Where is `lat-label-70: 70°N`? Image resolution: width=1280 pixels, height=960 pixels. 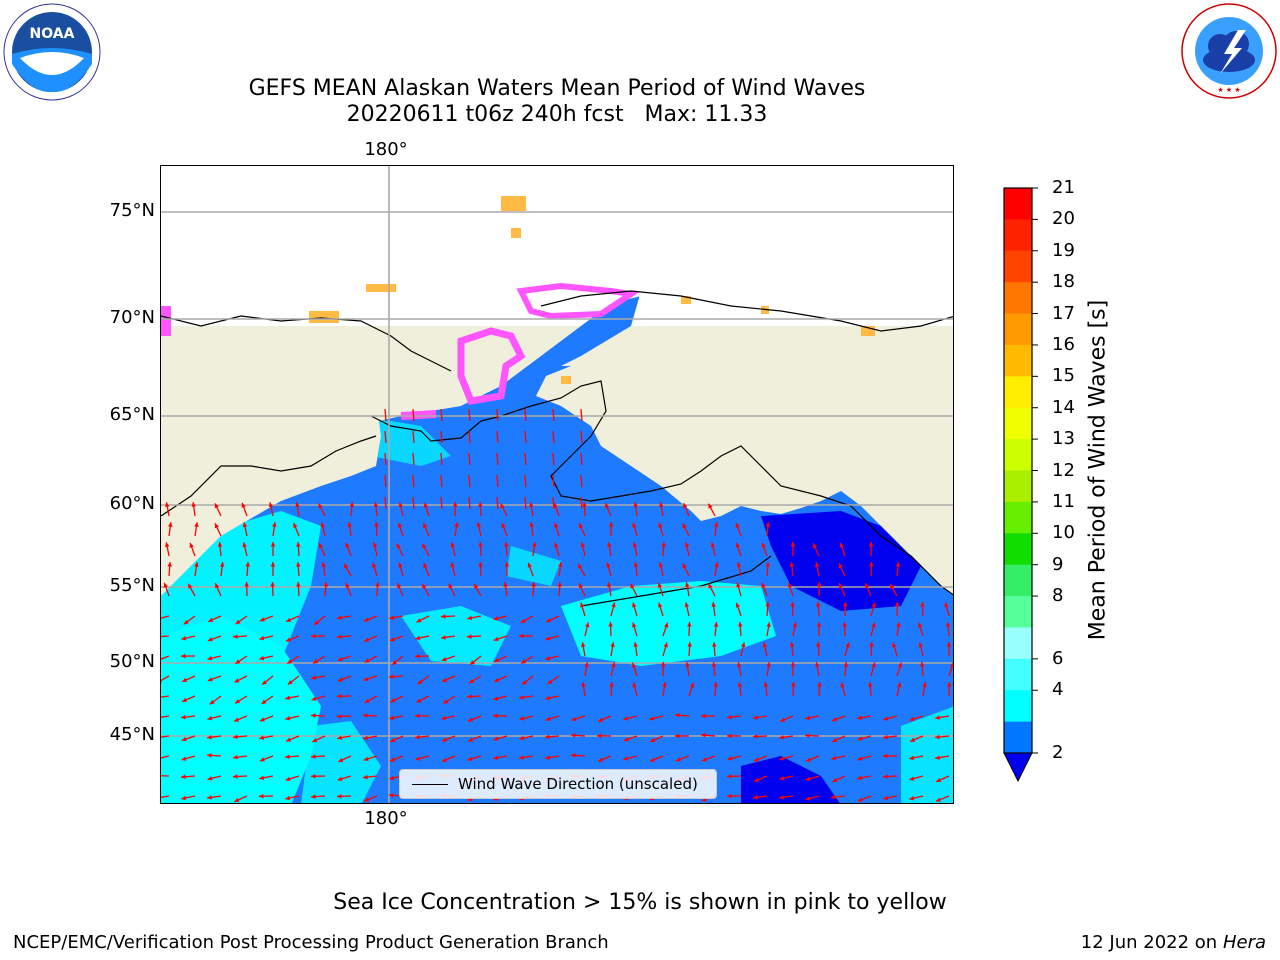 lat-label-70: 70°N is located at coordinates (132, 317).